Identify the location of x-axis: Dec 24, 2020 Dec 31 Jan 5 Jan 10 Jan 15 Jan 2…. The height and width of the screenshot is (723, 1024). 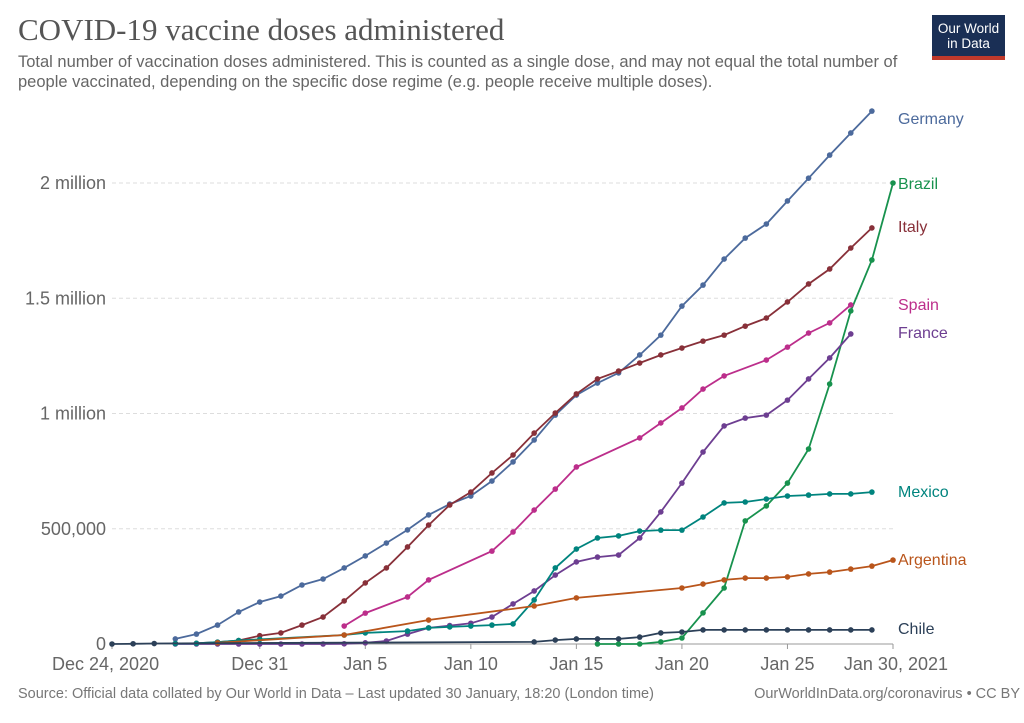
(500, 659).